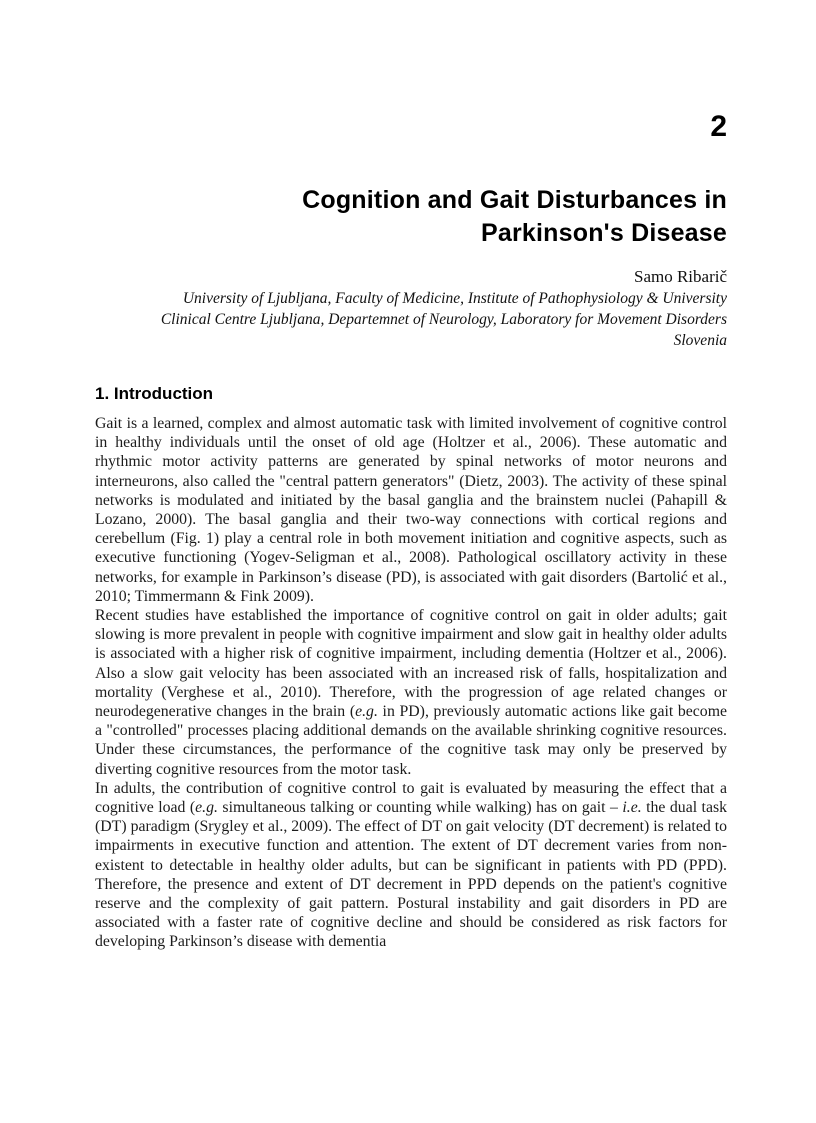 Image resolution: width=816 pixels, height=1123 pixels. Describe the element at coordinates (514, 200) in the screenshot. I see `chapter-title-line1: Cognition and Gait Disturbances in` at that location.